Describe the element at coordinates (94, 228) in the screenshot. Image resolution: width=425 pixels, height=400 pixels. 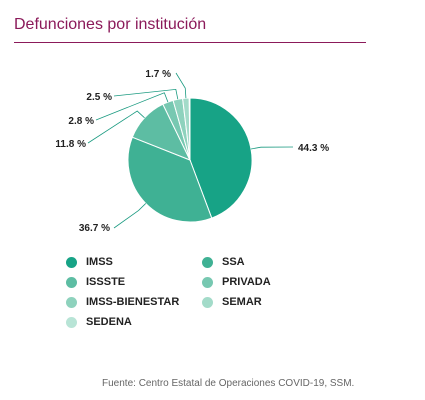
I see `data-label-ssa: 36.7 %` at that location.